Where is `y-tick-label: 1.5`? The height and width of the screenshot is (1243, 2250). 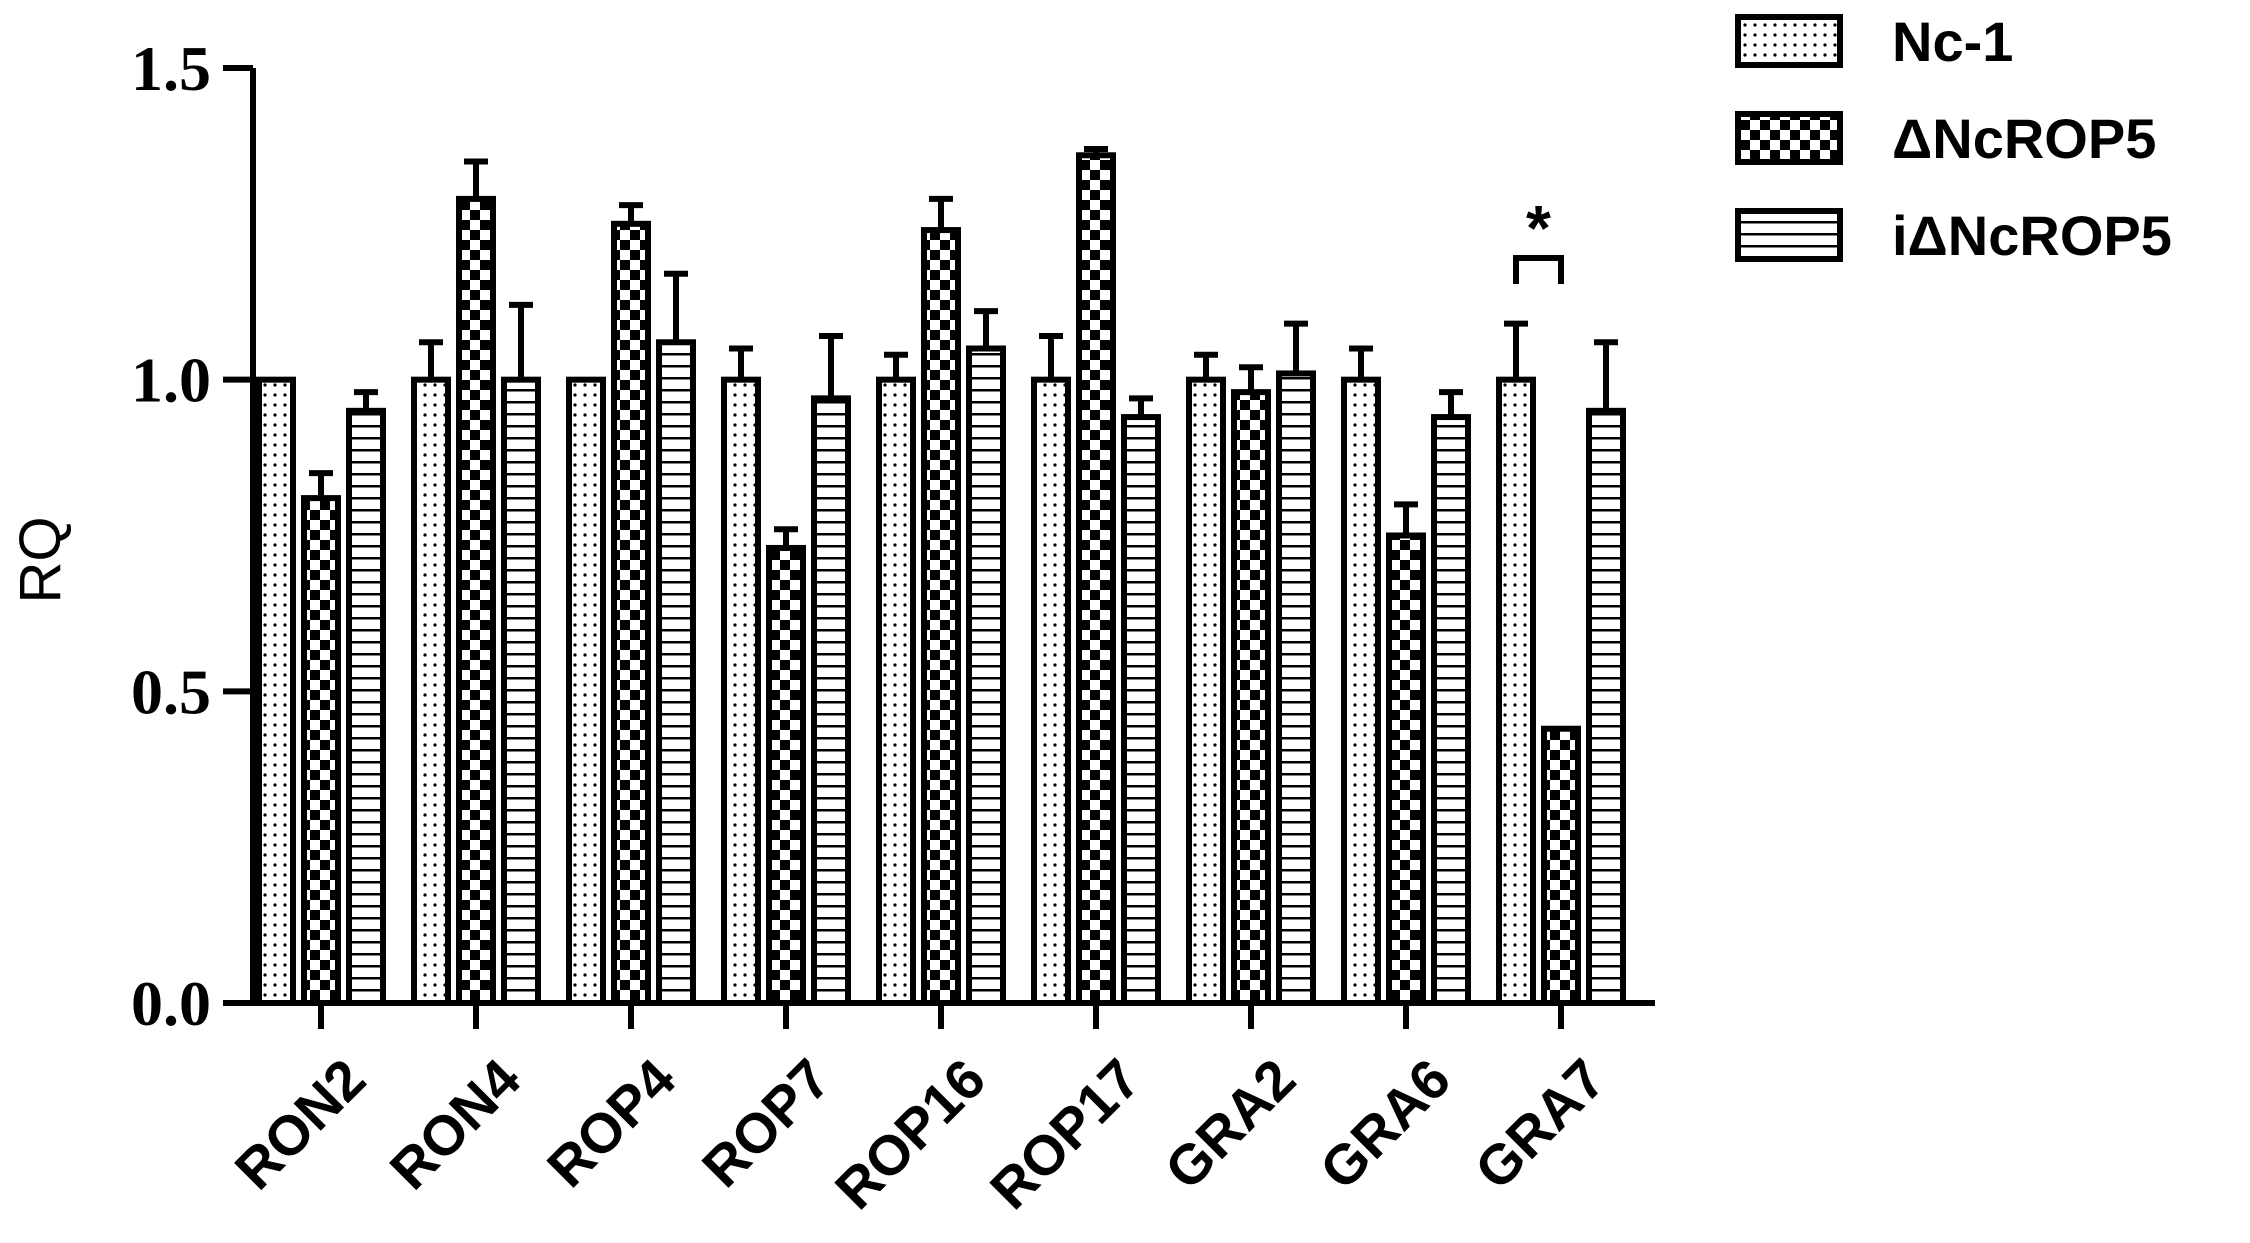 y-tick-label: 1.5 is located at coordinates (171, 68).